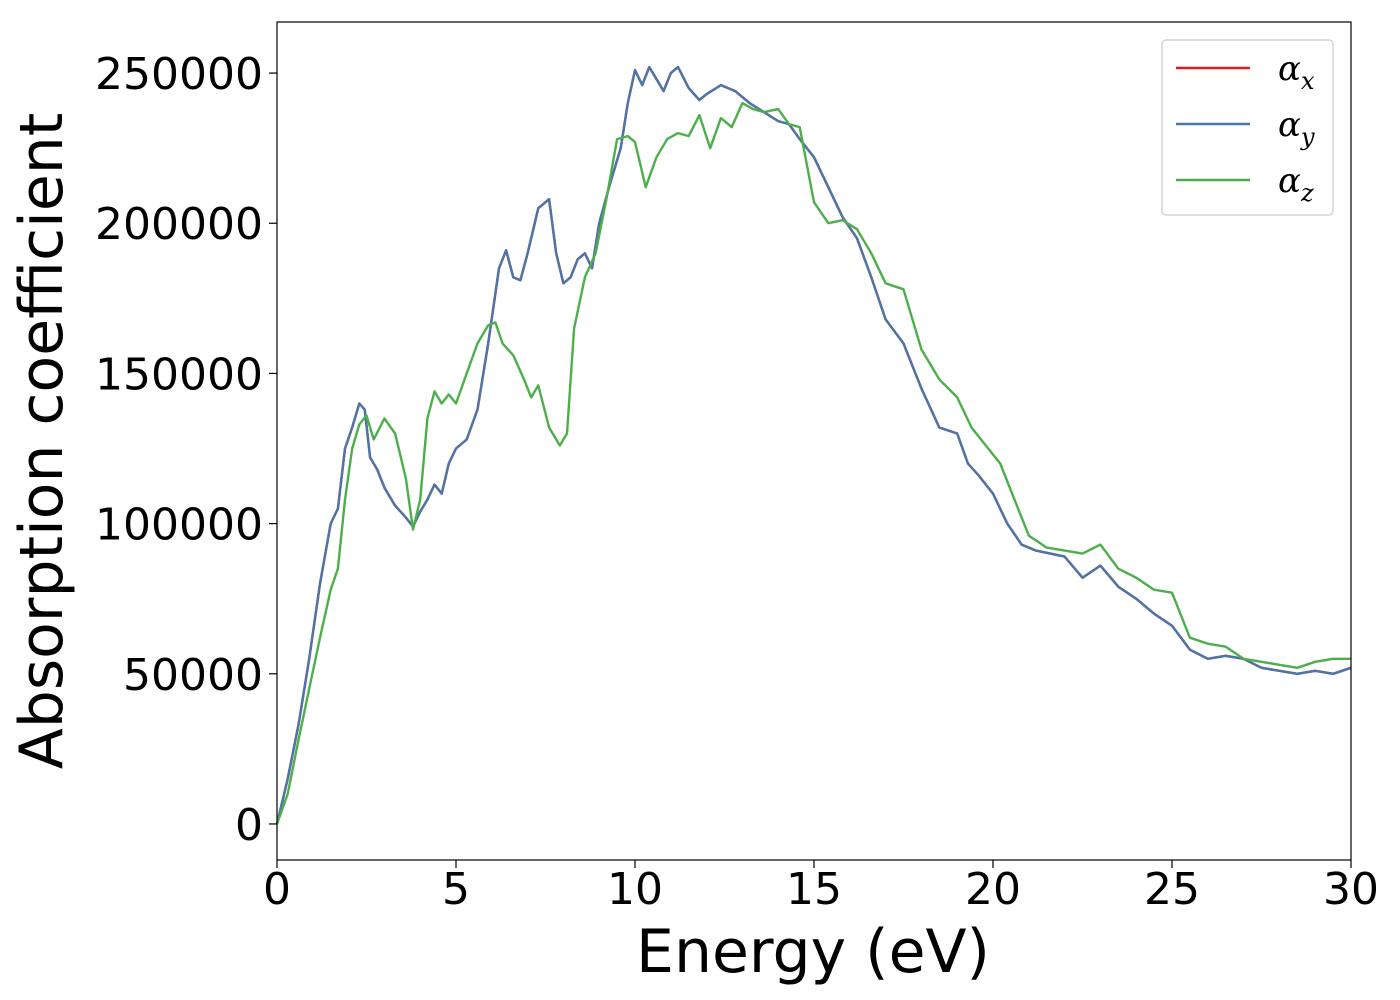 Image resolution: width=1400 pixels, height=1000 pixels. What do you see at coordinates (993, 889) in the screenshot?
I see `x-tick-label: 20` at bounding box center [993, 889].